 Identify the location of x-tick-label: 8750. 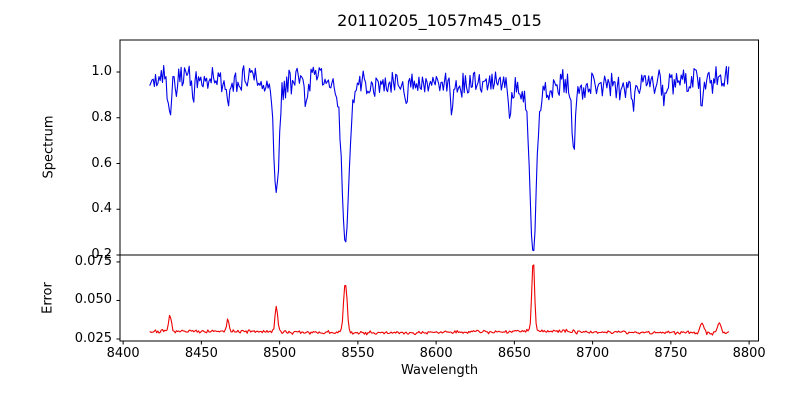
(671, 353).